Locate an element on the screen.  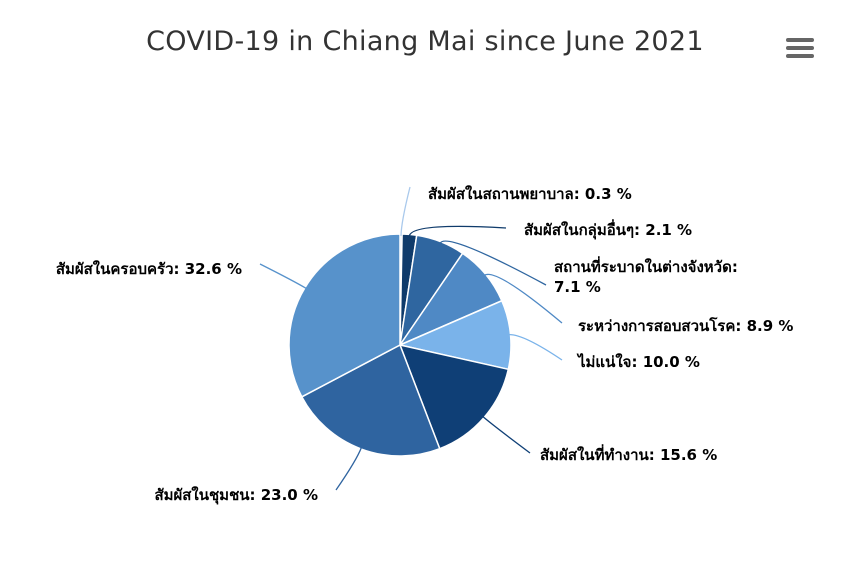
data-label-line: สัมผัสในชุมชน: 23.0 % is located at coordinates (236, 495).